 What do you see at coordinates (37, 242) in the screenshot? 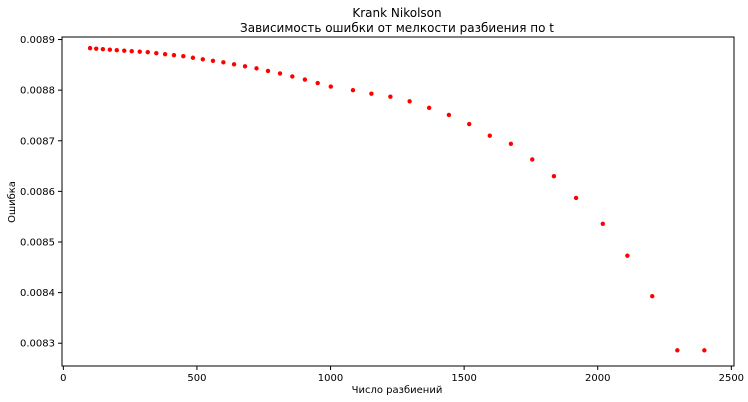
I see `y-tick-label: 0.0085` at bounding box center [37, 242].